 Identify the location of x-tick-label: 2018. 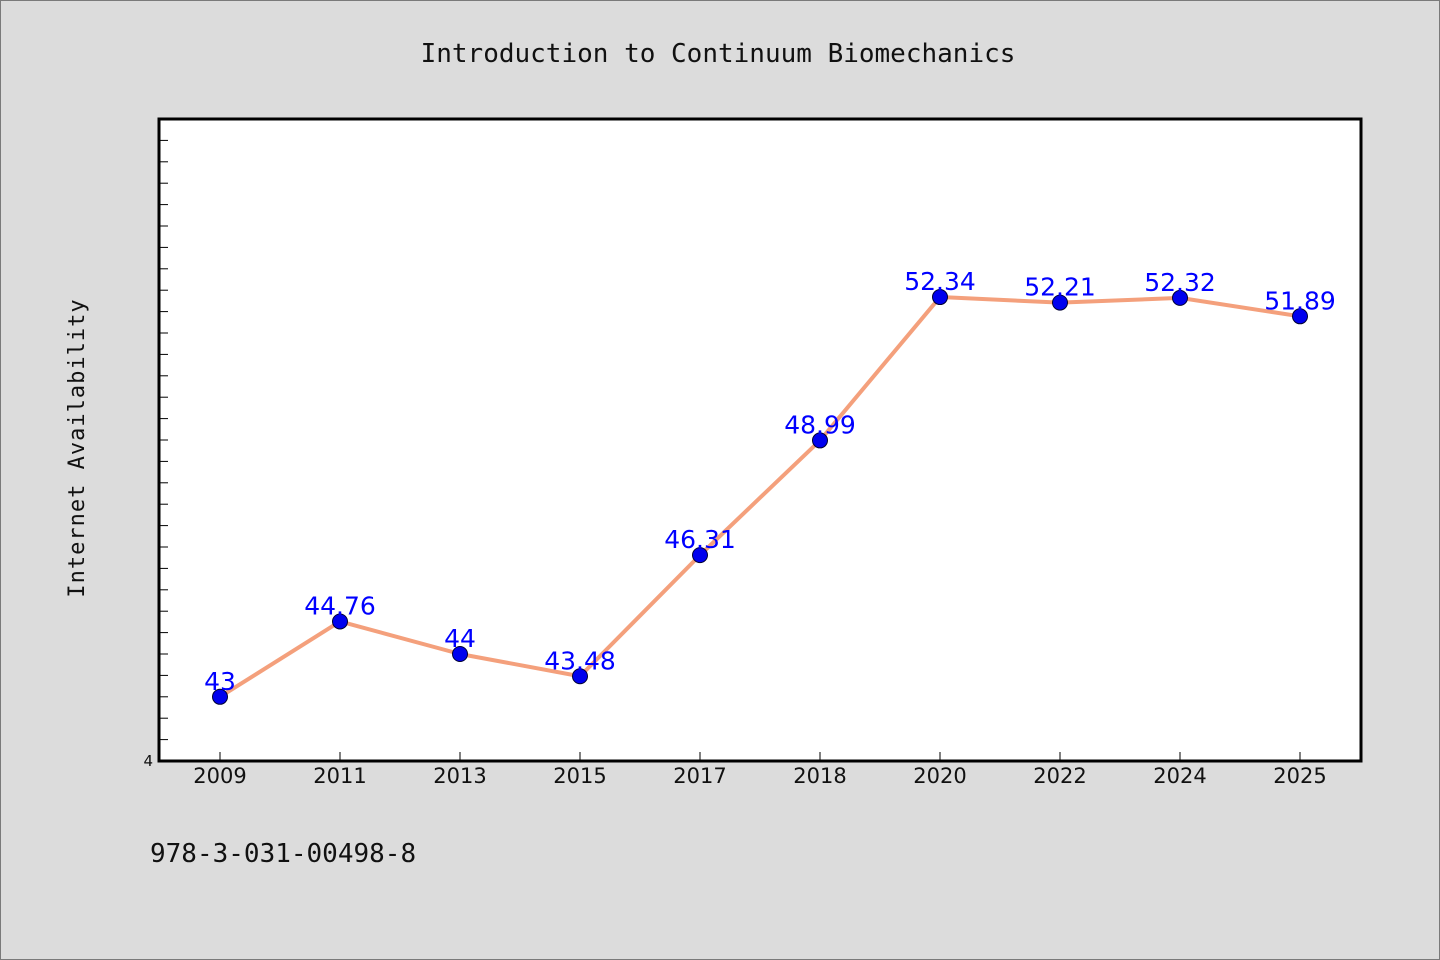
(819, 776).